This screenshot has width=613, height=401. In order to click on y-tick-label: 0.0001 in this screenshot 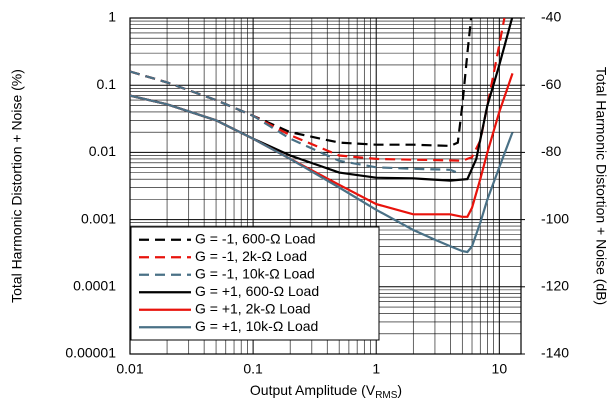, I will do `click(94, 286)`.